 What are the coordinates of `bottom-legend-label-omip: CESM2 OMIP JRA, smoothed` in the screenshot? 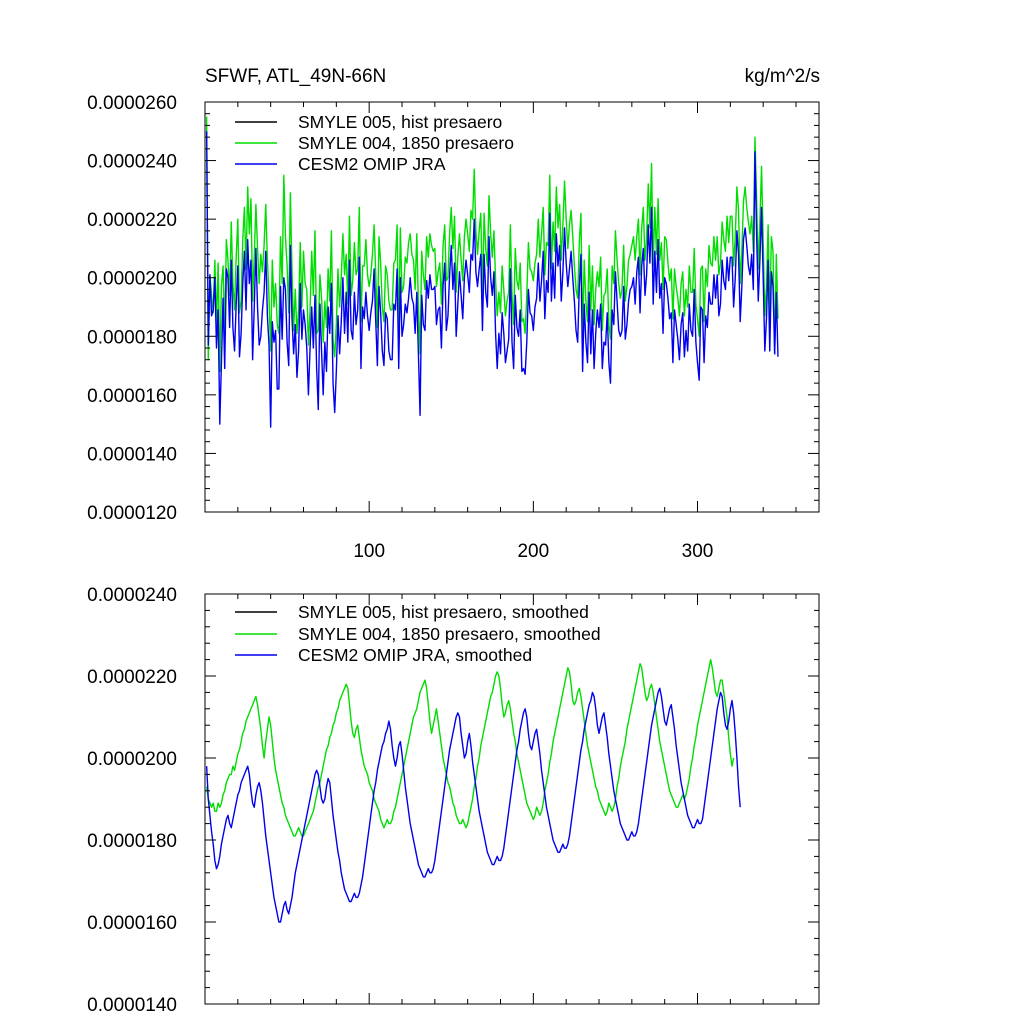 It's located at (415, 655).